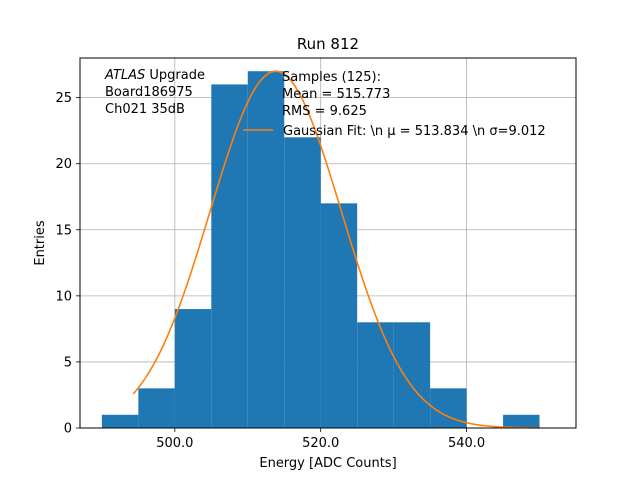 This screenshot has height=480, width=640. Describe the element at coordinates (149, 92) in the screenshot. I see `annotation-line-1: Board186975` at that location.